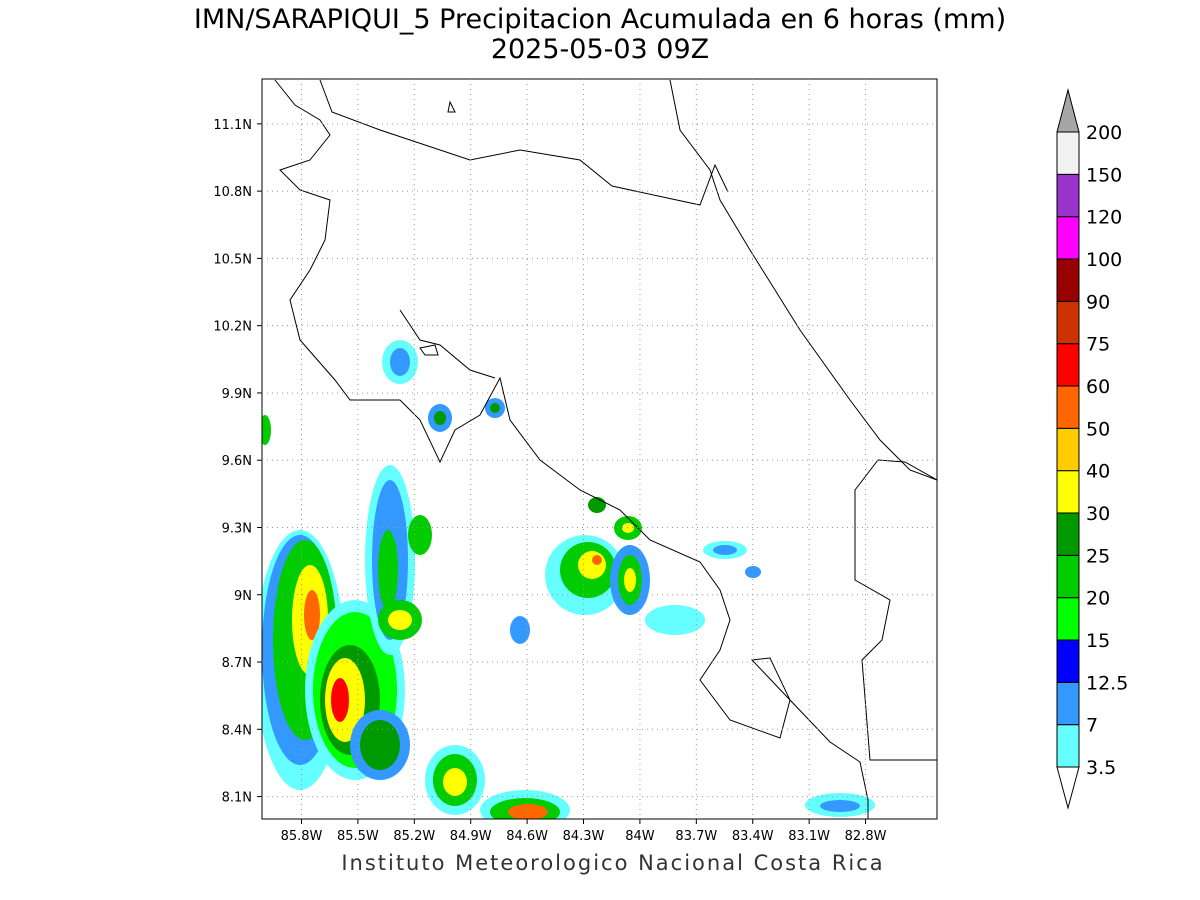  What do you see at coordinates (1092, 726) in the screenshot?
I see `colorbar-label: 7` at bounding box center [1092, 726].